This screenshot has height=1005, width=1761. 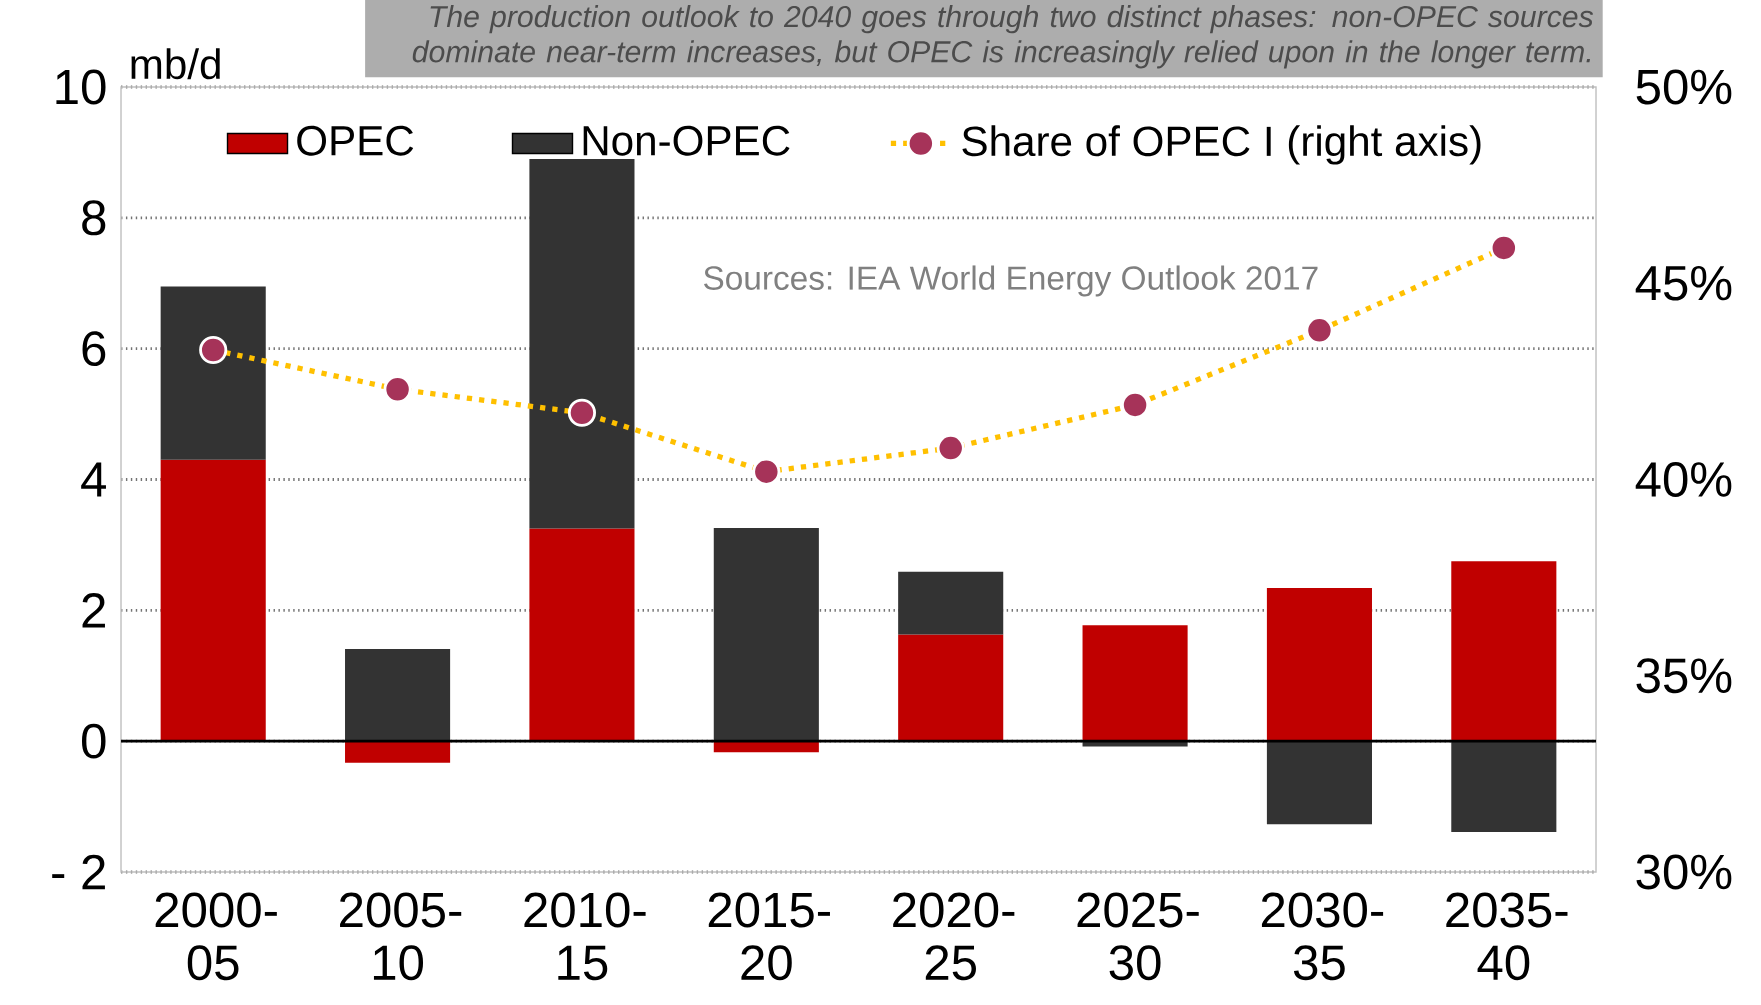 What do you see at coordinates (1011, 281) in the screenshot?
I see `annotation: Sources: IEA World Energy Outlook 2017` at bounding box center [1011, 281].